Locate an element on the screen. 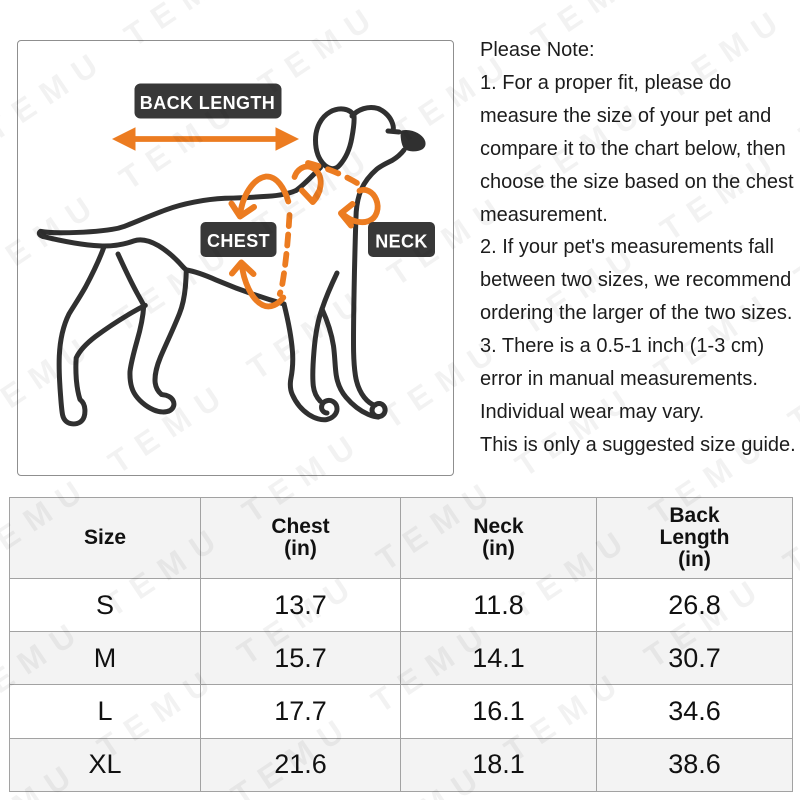  svg-text: NECK is located at coordinates (401, 242).